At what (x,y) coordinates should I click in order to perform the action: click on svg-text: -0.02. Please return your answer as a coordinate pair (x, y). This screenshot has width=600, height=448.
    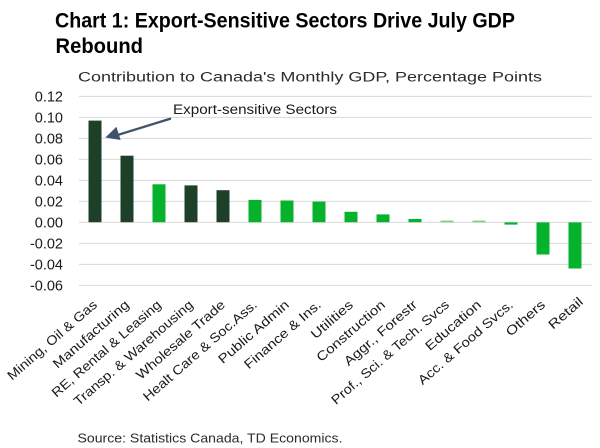
    Looking at the image, I should click on (46, 245).